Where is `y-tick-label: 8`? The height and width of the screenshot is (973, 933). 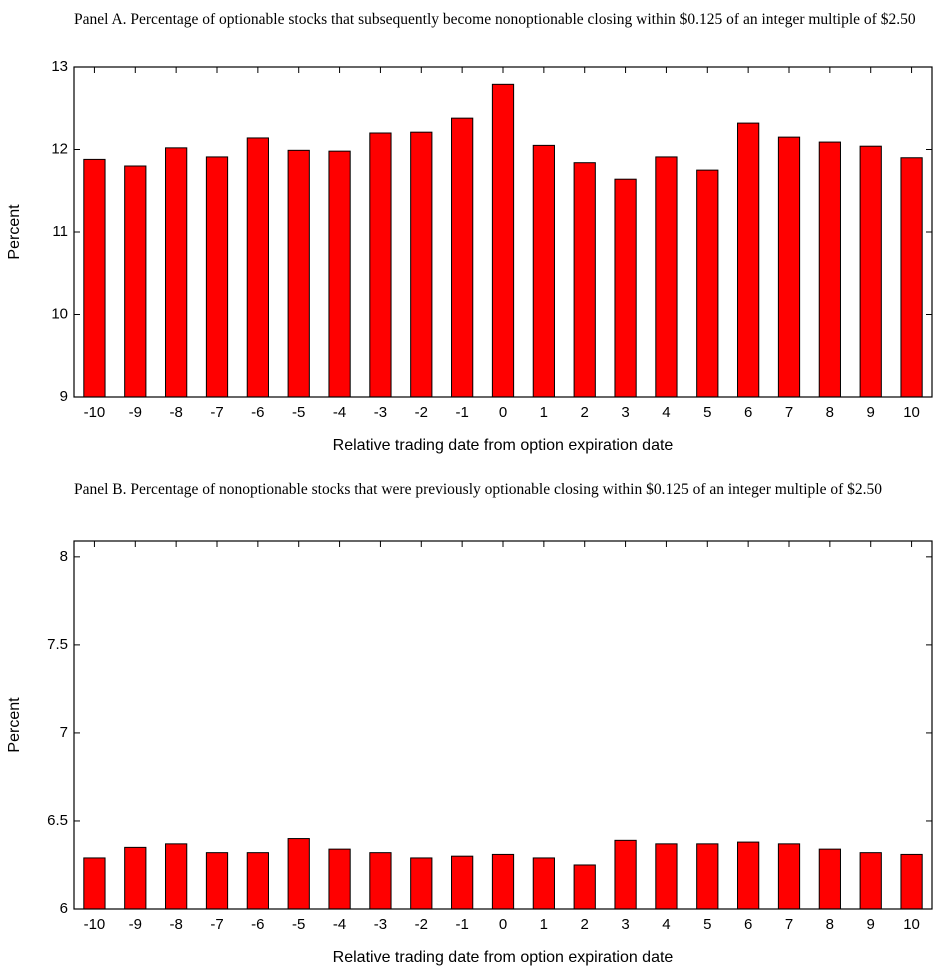
y-tick-label: 8 is located at coordinates (64, 556).